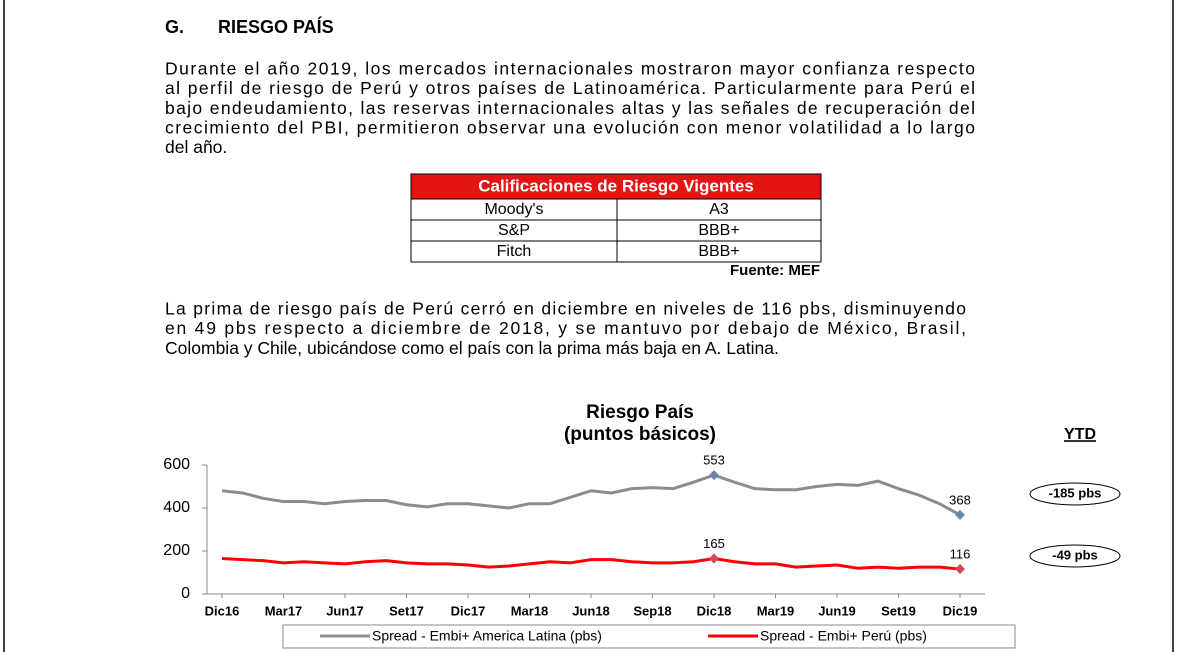 The image size is (1179, 652). I want to click on table-text: Fitch, so click(514, 251).